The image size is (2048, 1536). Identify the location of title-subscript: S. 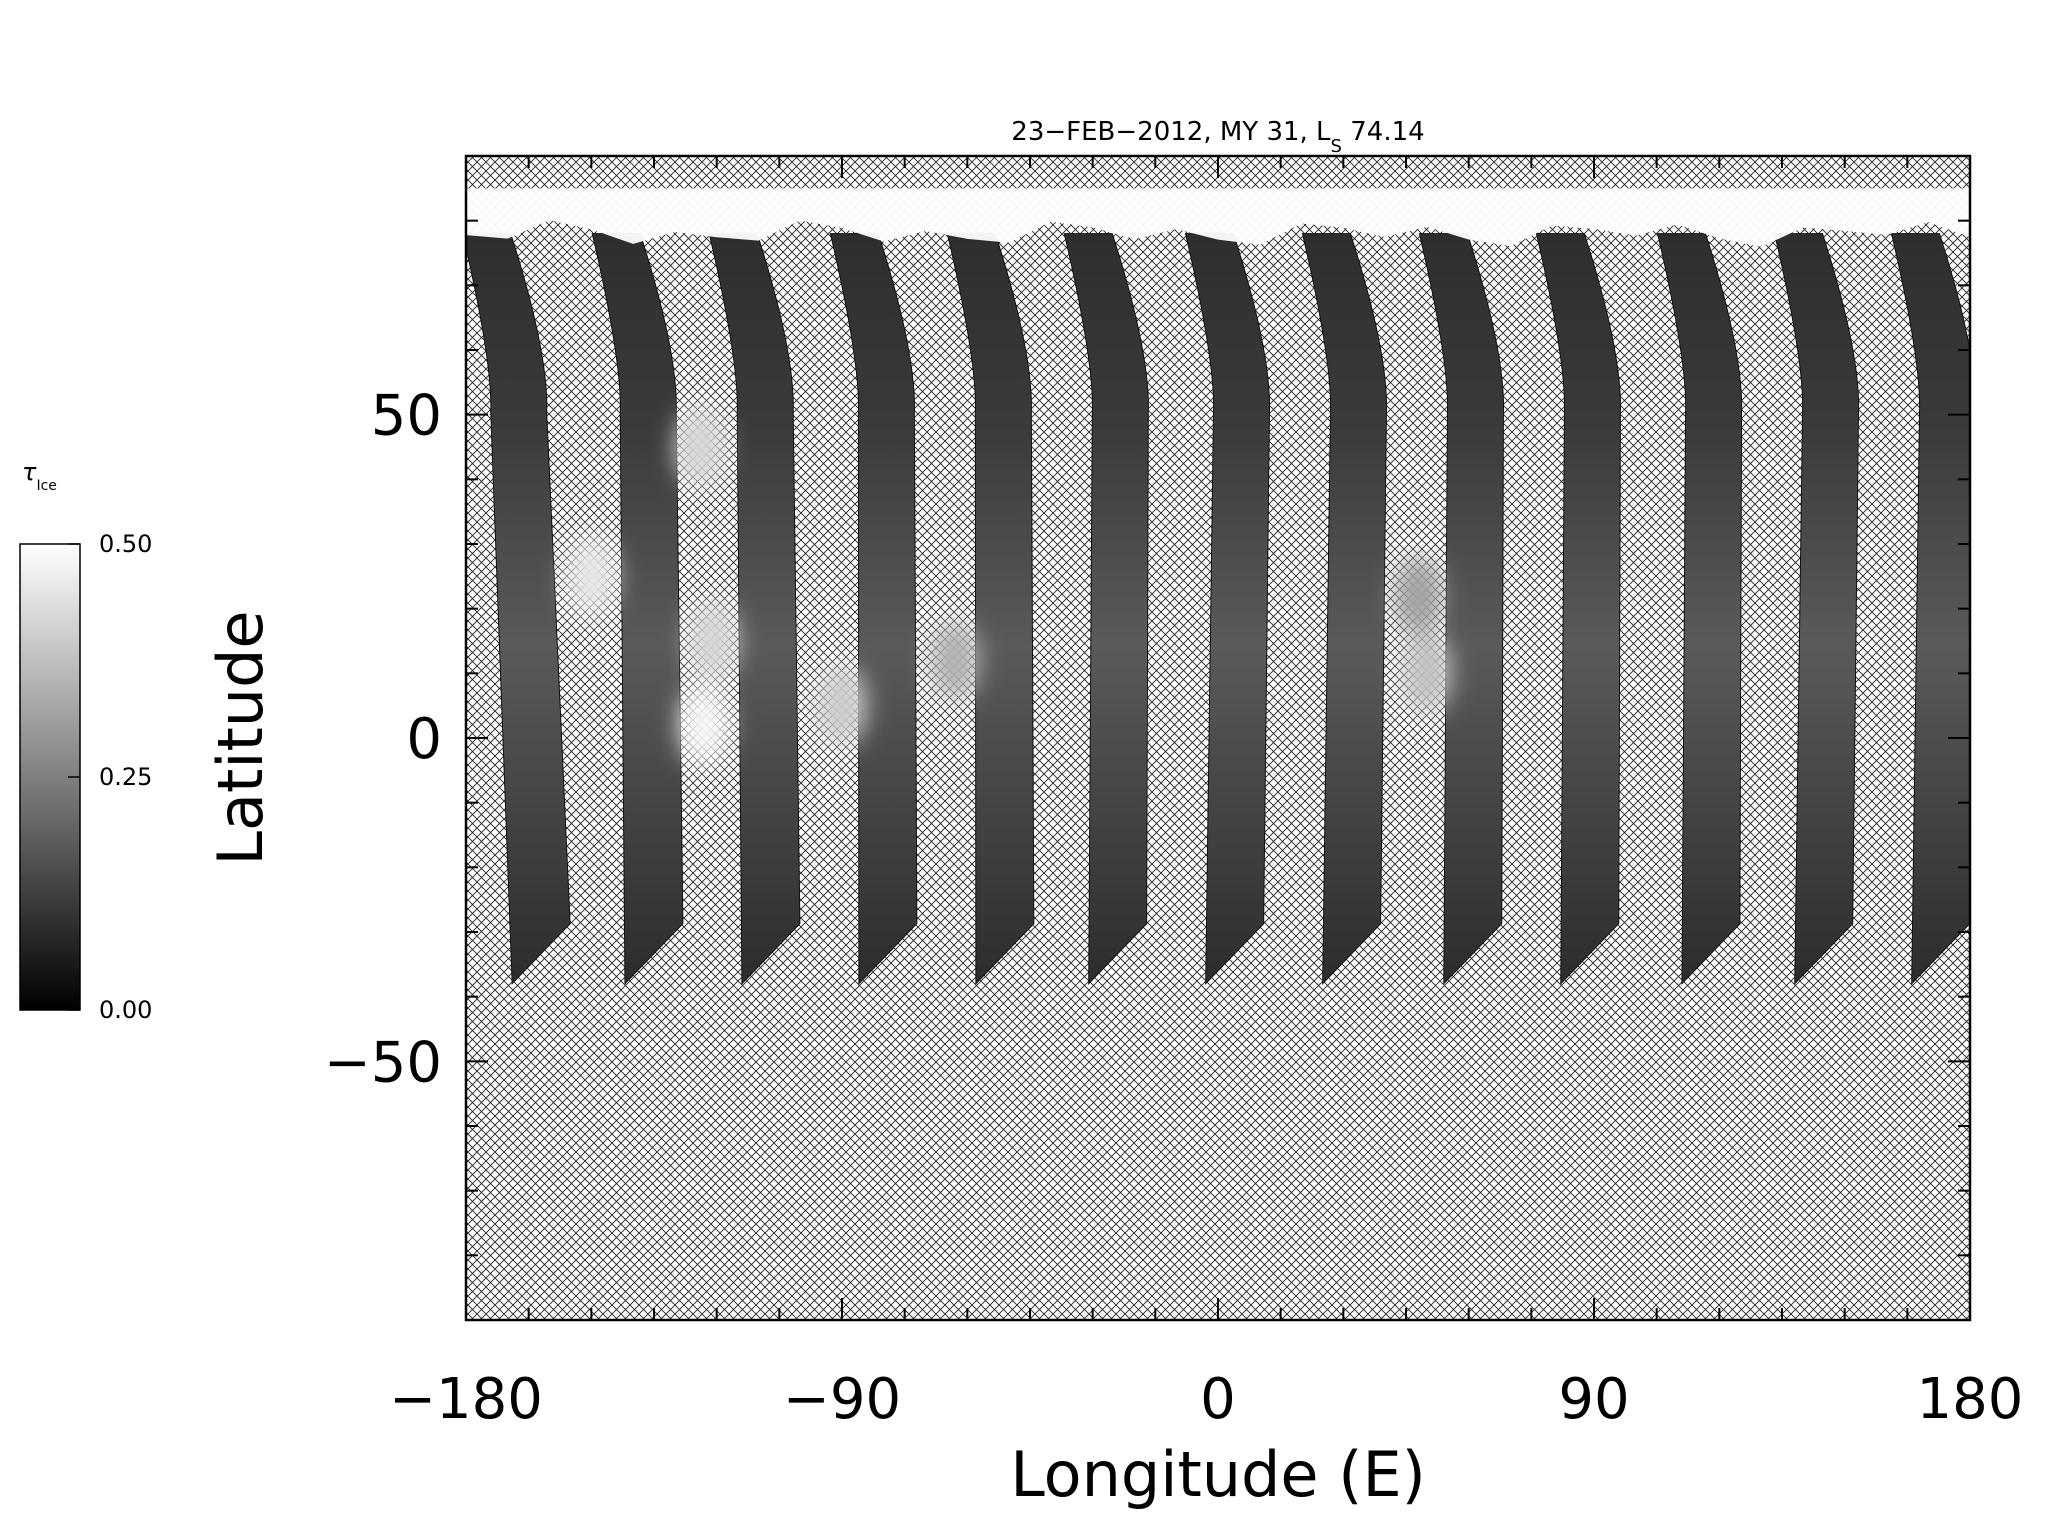
(1336, 146).